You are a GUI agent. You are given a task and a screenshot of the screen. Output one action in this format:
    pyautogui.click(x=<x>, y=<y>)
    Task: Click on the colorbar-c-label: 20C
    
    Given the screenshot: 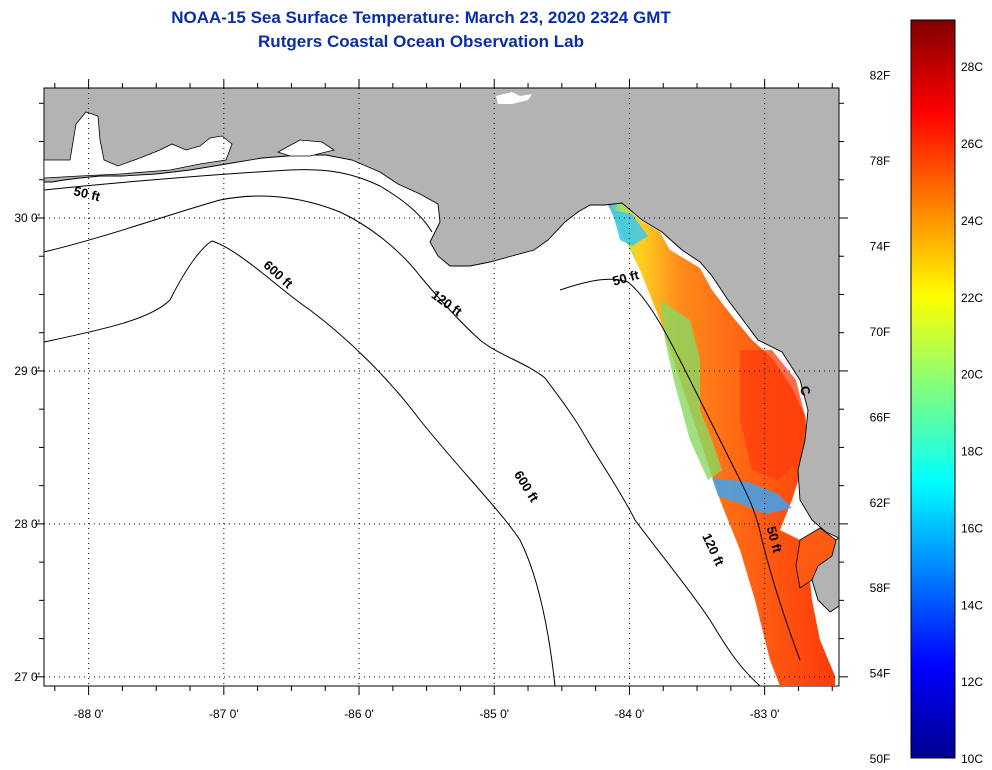 What is the action you would take?
    pyautogui.click(x=972, y=375)
    